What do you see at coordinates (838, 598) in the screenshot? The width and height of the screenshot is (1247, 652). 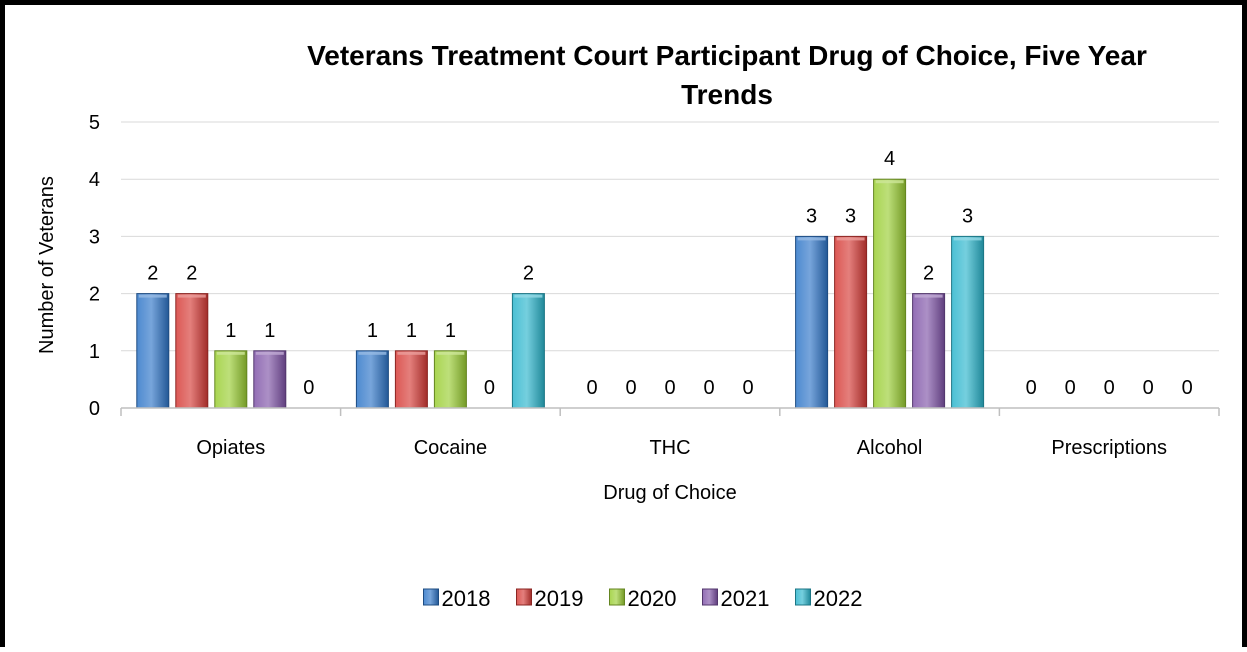 I see `legend-label: 2022` at bounding box center [838, 598].